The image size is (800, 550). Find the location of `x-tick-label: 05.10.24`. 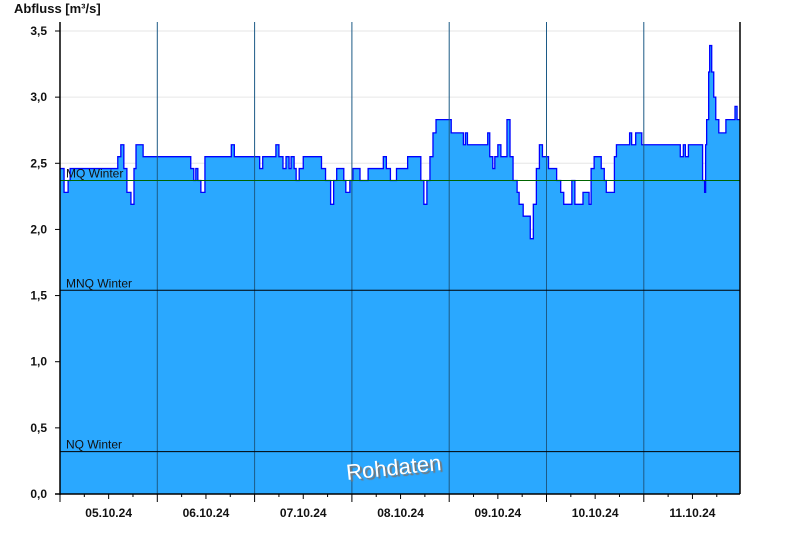

x-tick-label: 05.10.24 is located at coordinates (108, 513).